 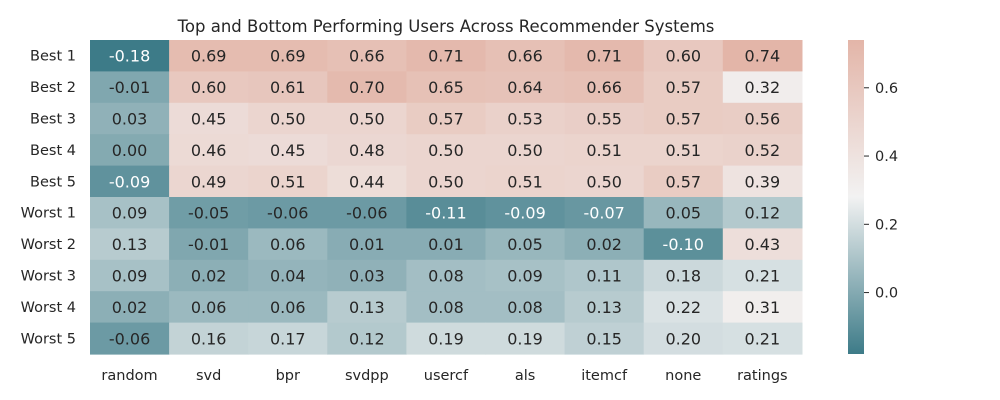 I want to click on cell-value-label: 0.66, so click(x=604, y=87).